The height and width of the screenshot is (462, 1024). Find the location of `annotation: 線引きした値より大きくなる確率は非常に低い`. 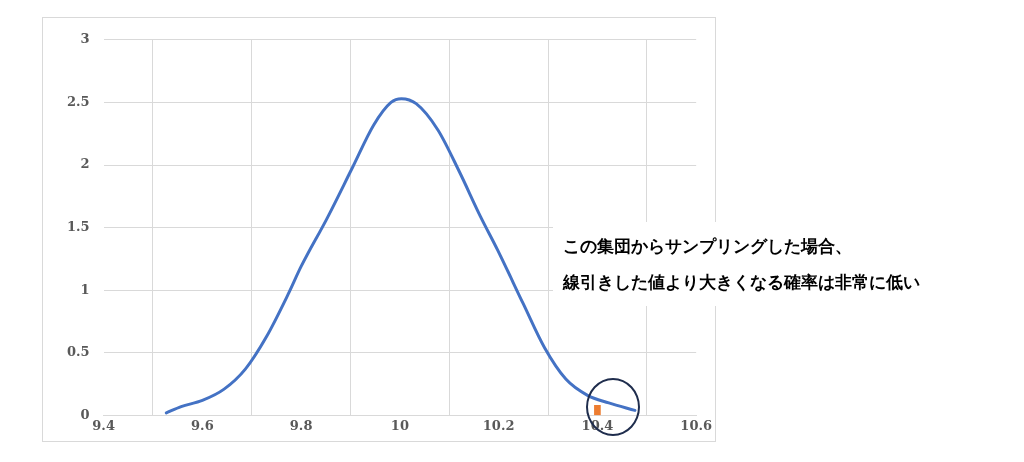

annotation: 線引きした値より大きくなる確率は非常に低い is located at coordinates (741, 282).